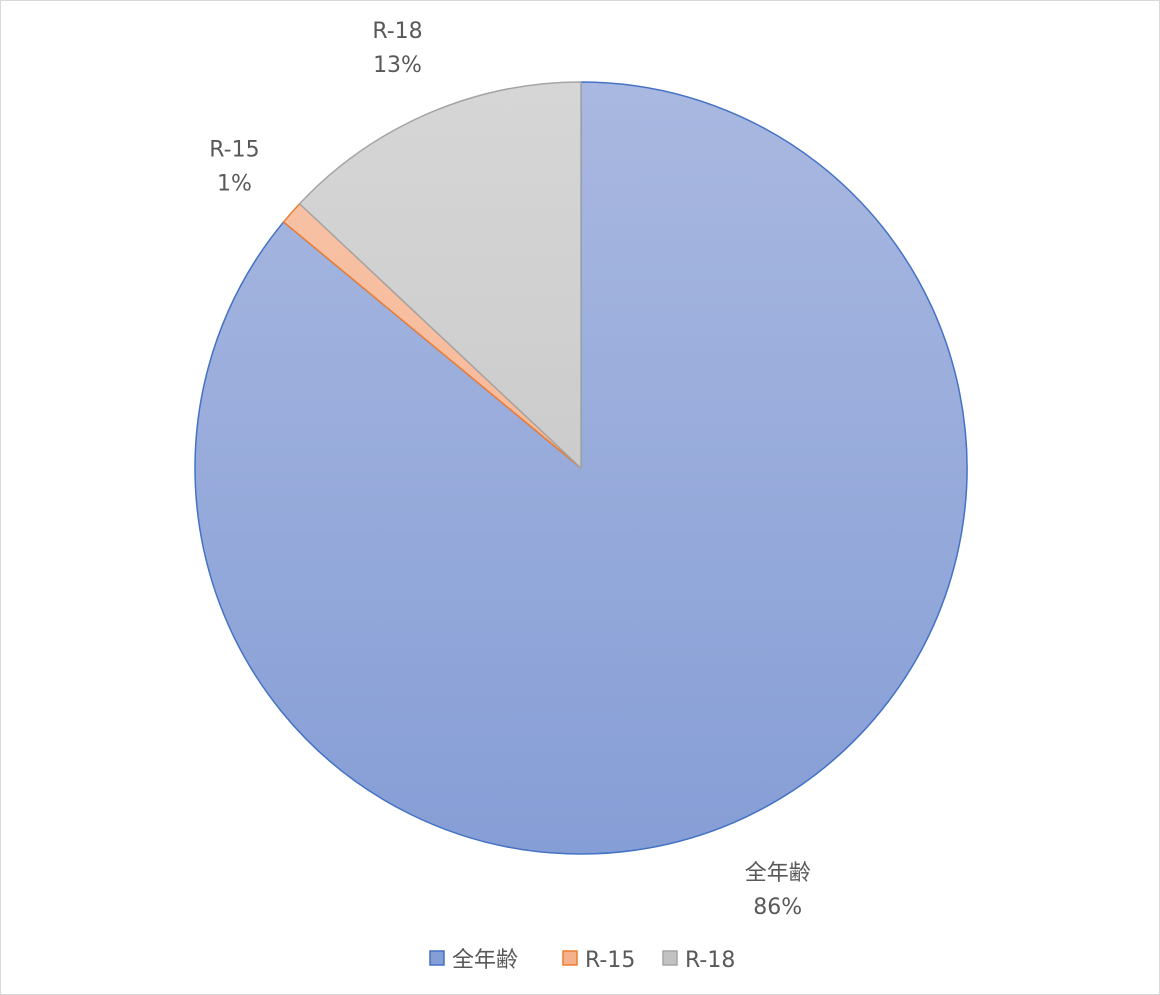 Image resolution: width=1160 pixels, height=995 pixels. Describe the element at coordinates (437, 958) in the screenshot. I see `legend-swatch-全年齢` at that location.